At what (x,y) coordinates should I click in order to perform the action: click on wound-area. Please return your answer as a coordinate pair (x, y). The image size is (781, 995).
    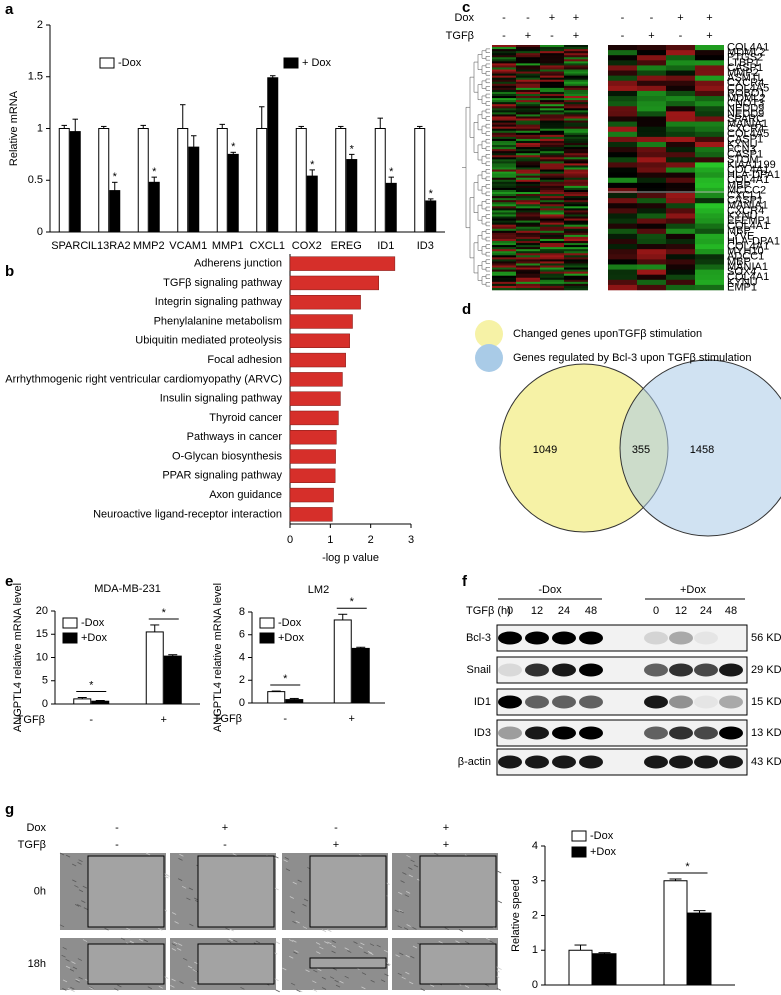
    Looking at the image, I should click on (348, 891).